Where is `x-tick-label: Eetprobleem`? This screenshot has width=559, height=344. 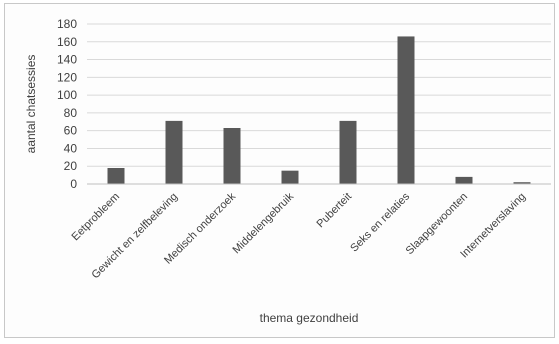
x-tick-label: Eetprobleem is located at coordinates (96, 217).